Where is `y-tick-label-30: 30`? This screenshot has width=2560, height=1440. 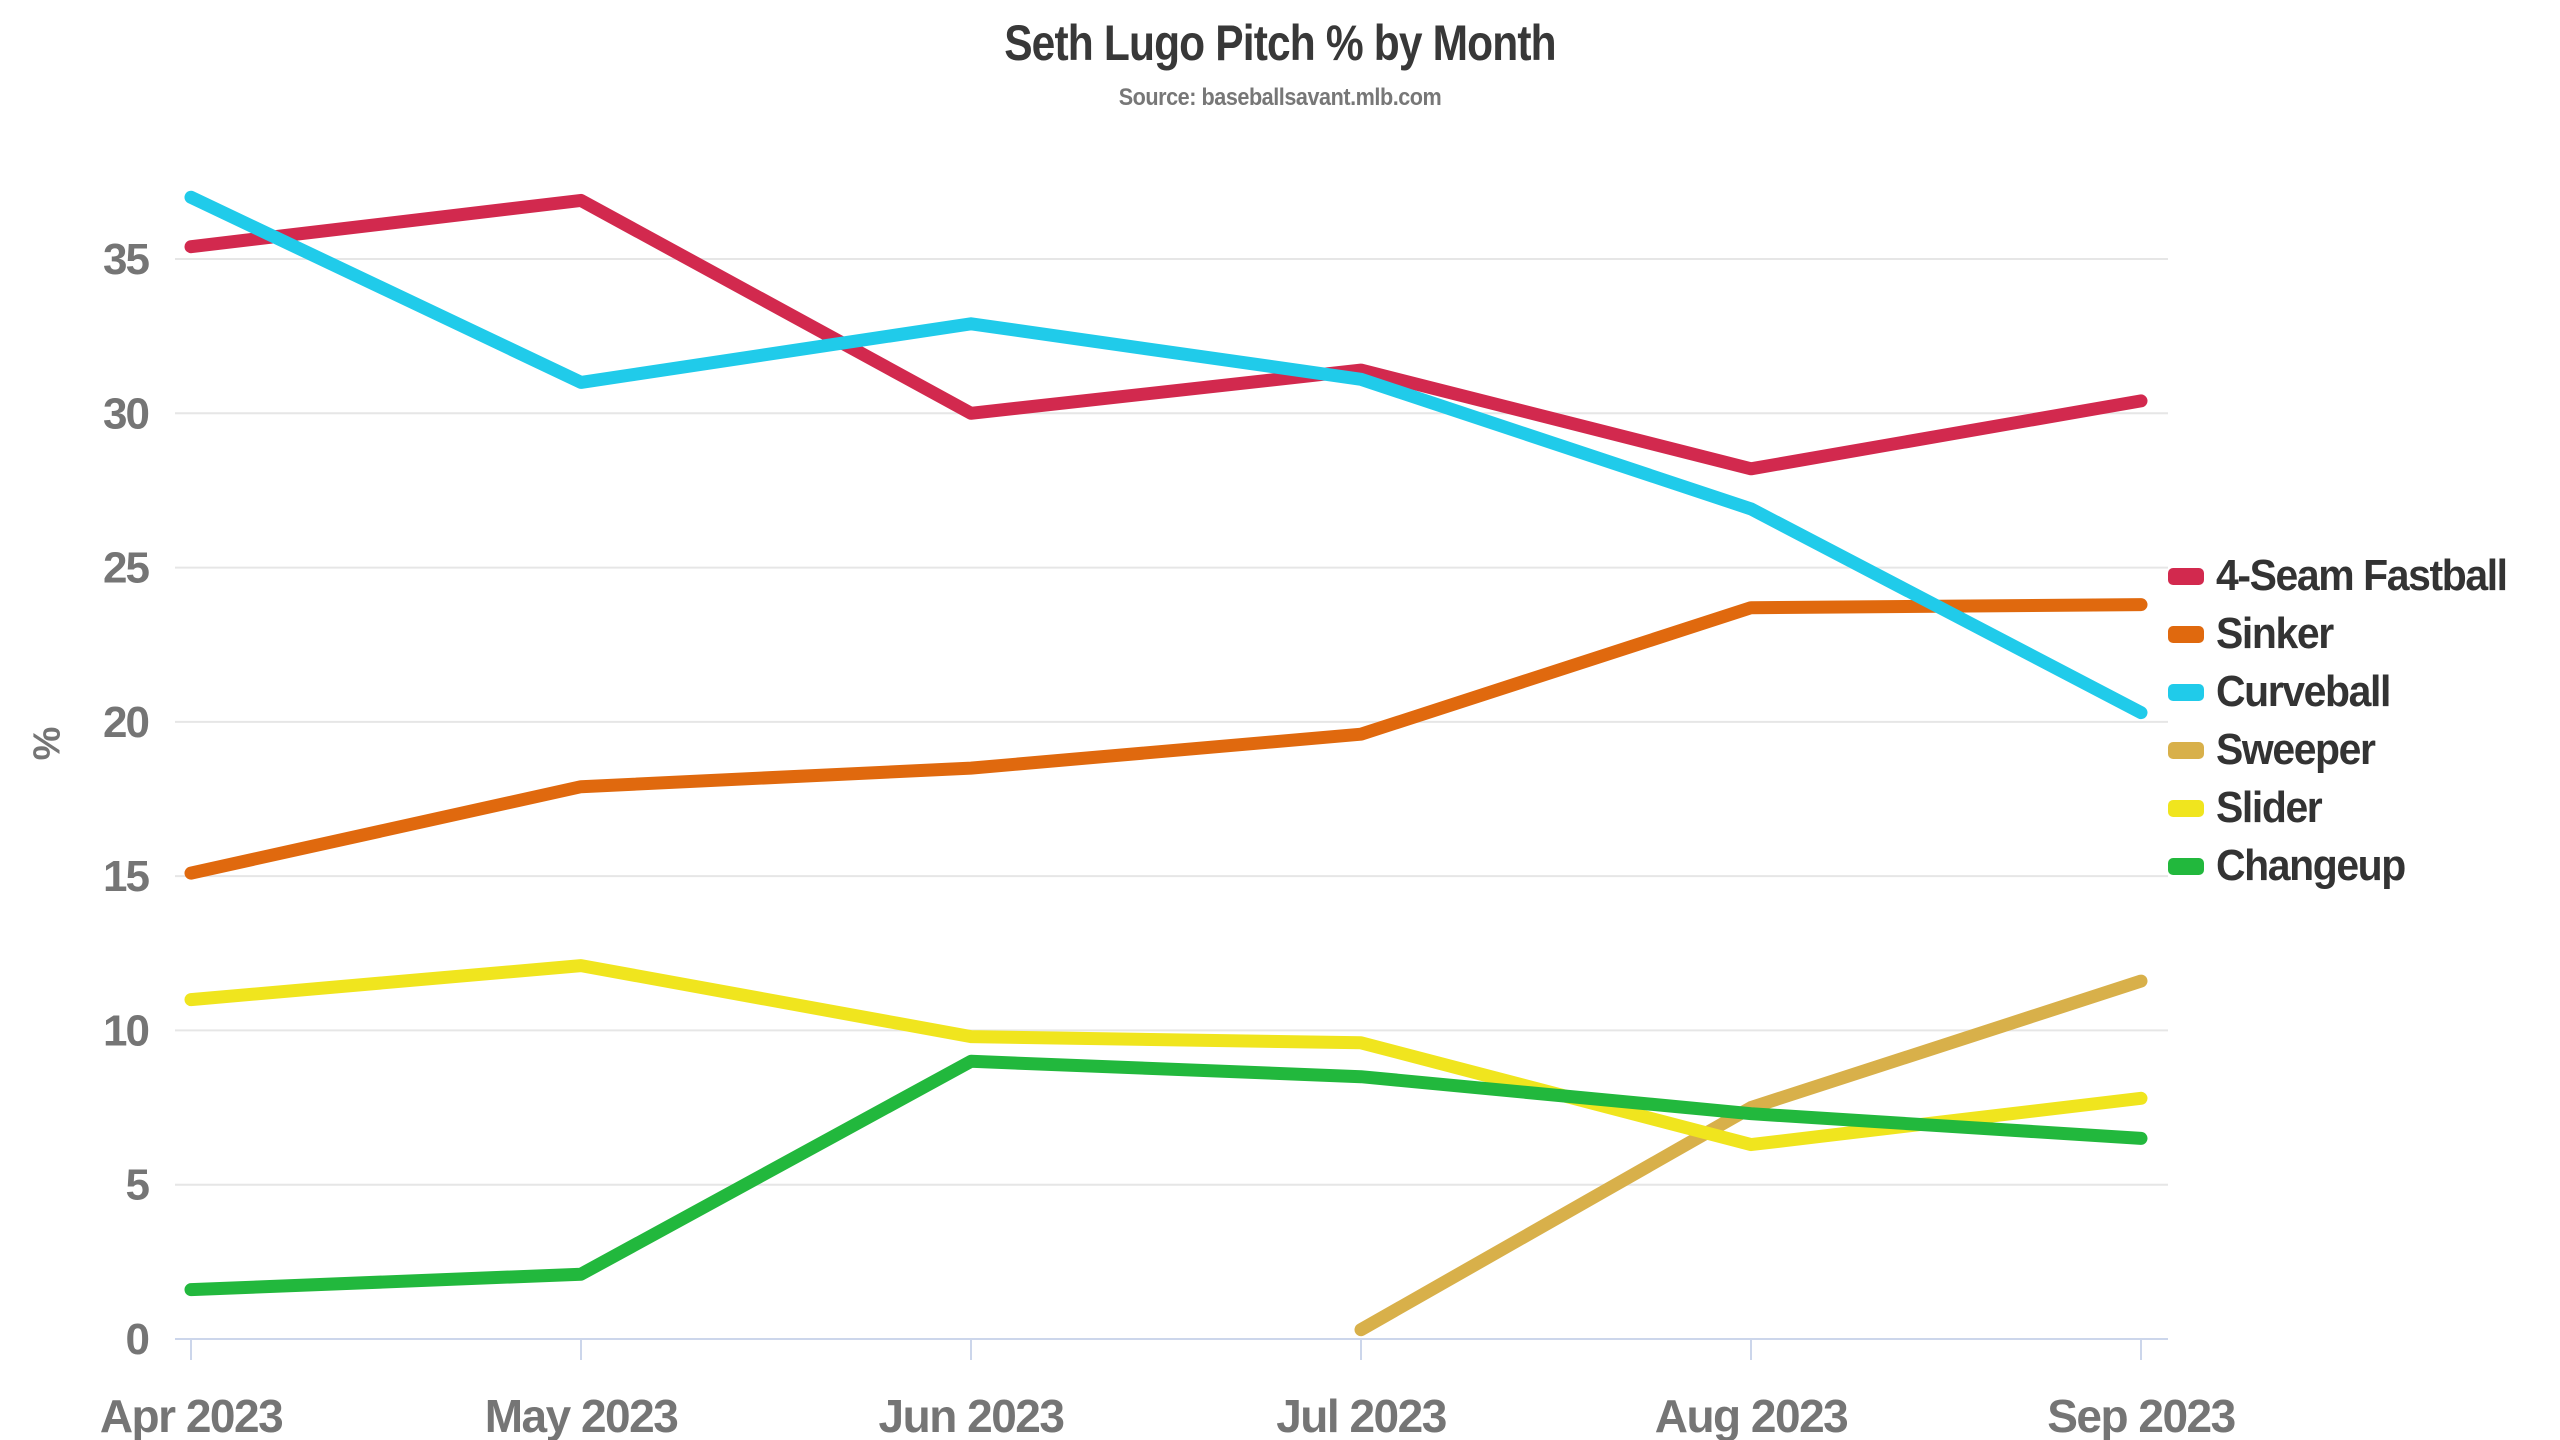 y-tick-label-30: 30 is located at coordinates (125, 413).